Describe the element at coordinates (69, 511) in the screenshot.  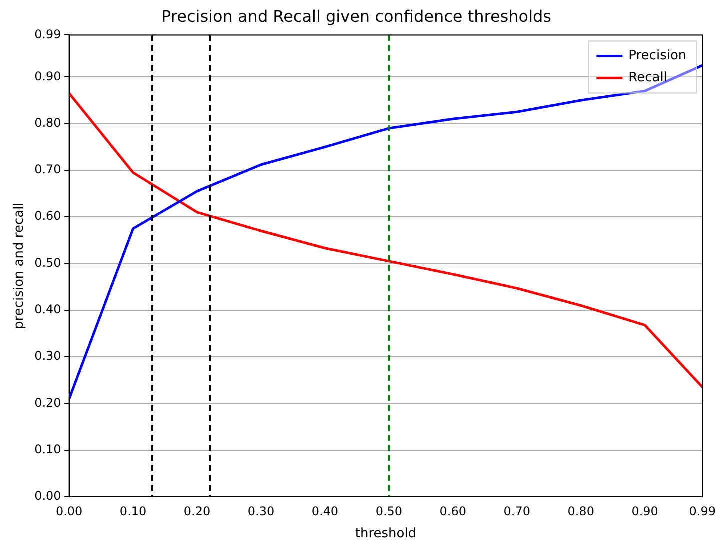
I see `x-tick-label: 0.00` at that location.